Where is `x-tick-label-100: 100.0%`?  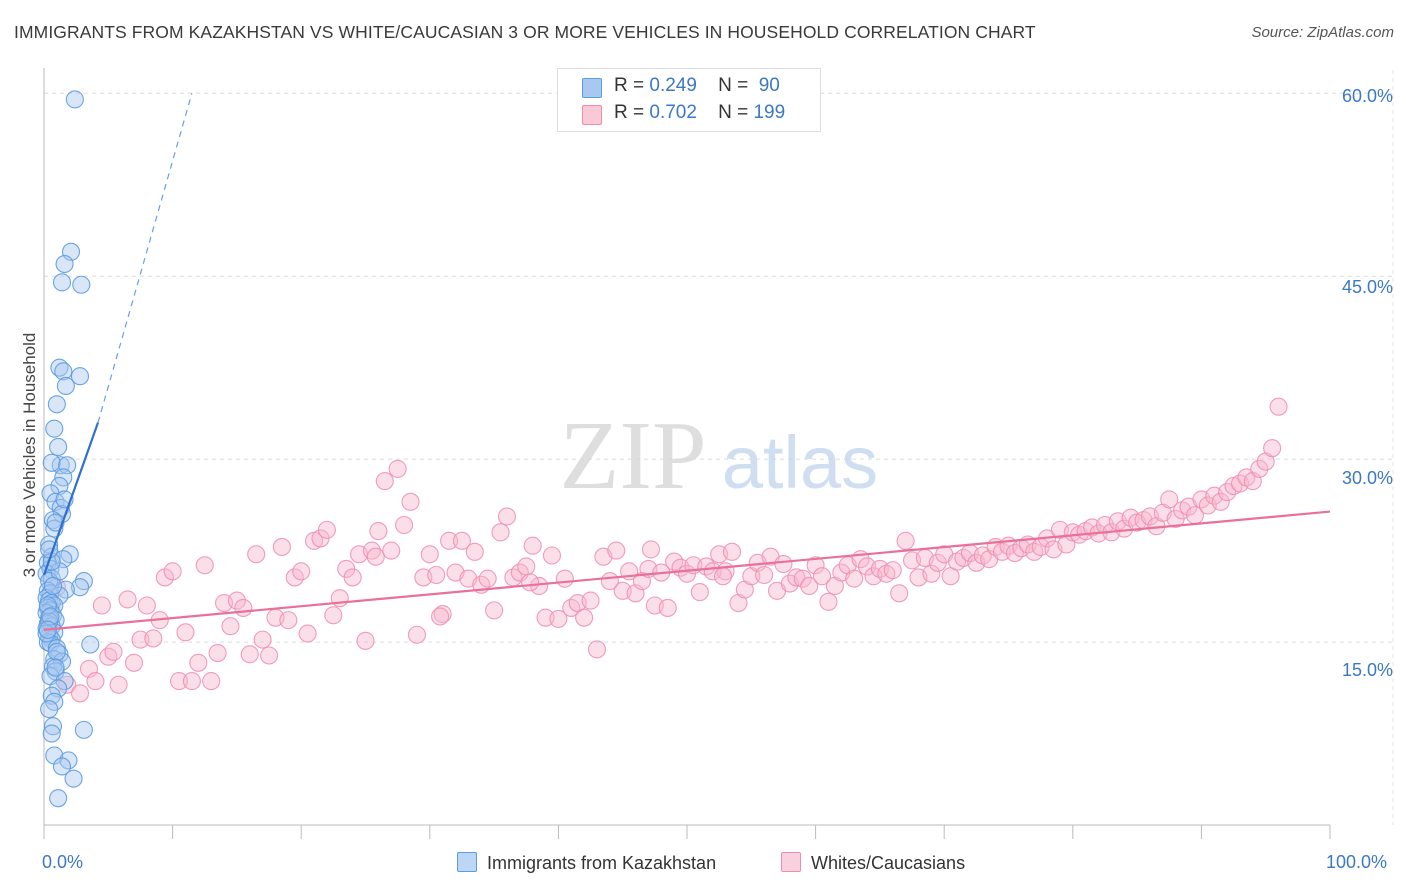
x-tick-label-100: 100.0% is located at coordinates (1357, 862).